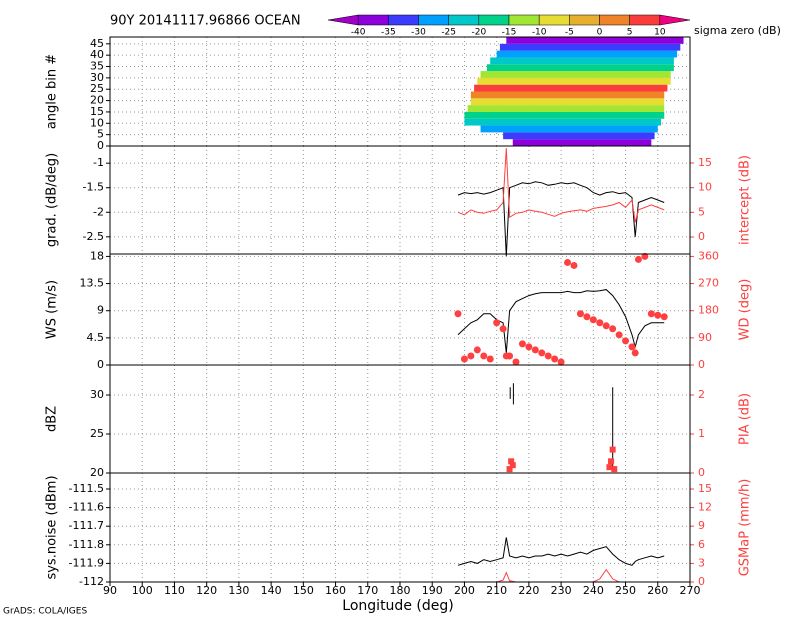  What do you see at coordinates (528, 590) in the screenshot?
I see `x-tick-label: 220` at bounding box center [528, 590].